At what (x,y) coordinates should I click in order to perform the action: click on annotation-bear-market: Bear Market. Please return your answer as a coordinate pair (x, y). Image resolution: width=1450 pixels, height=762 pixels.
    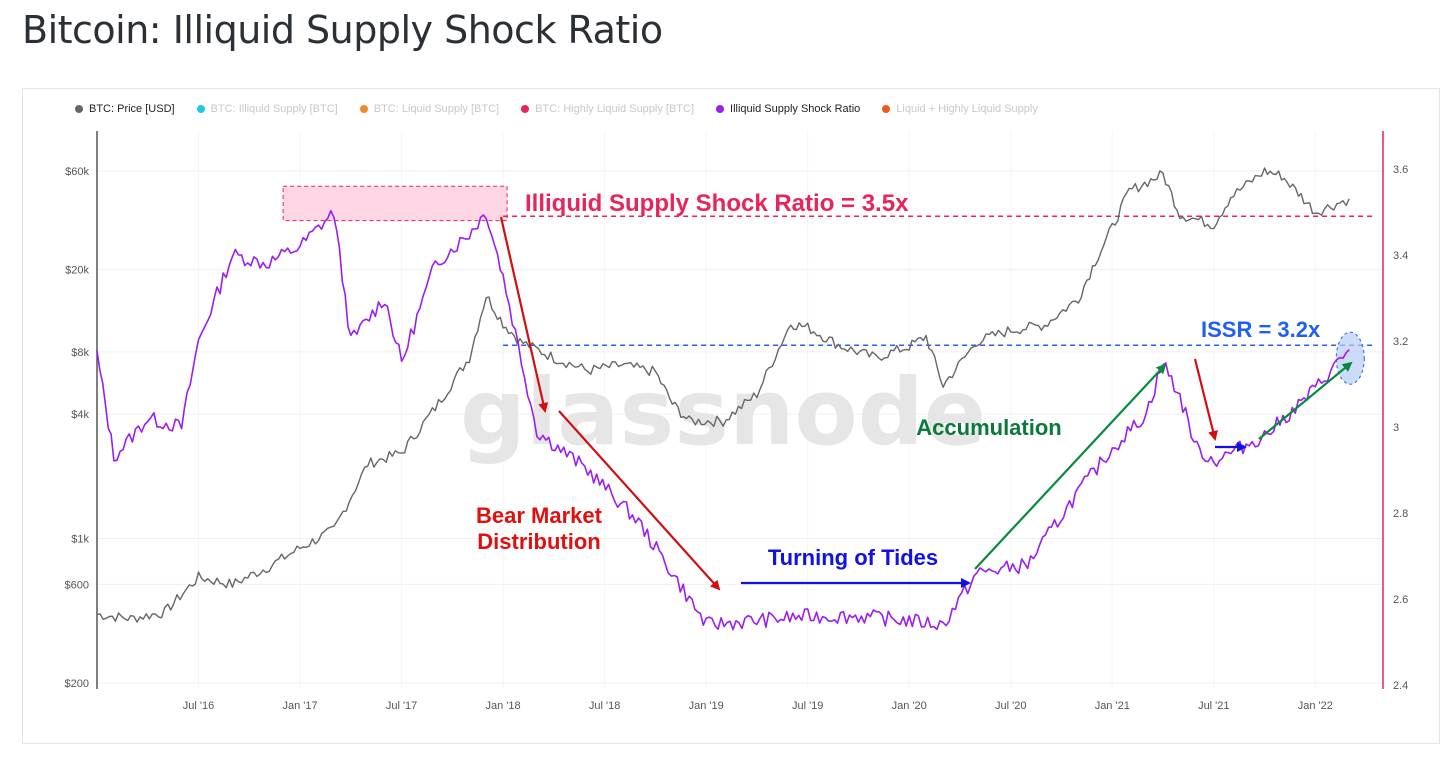
    Looking at the image, I should click on (539, 515).